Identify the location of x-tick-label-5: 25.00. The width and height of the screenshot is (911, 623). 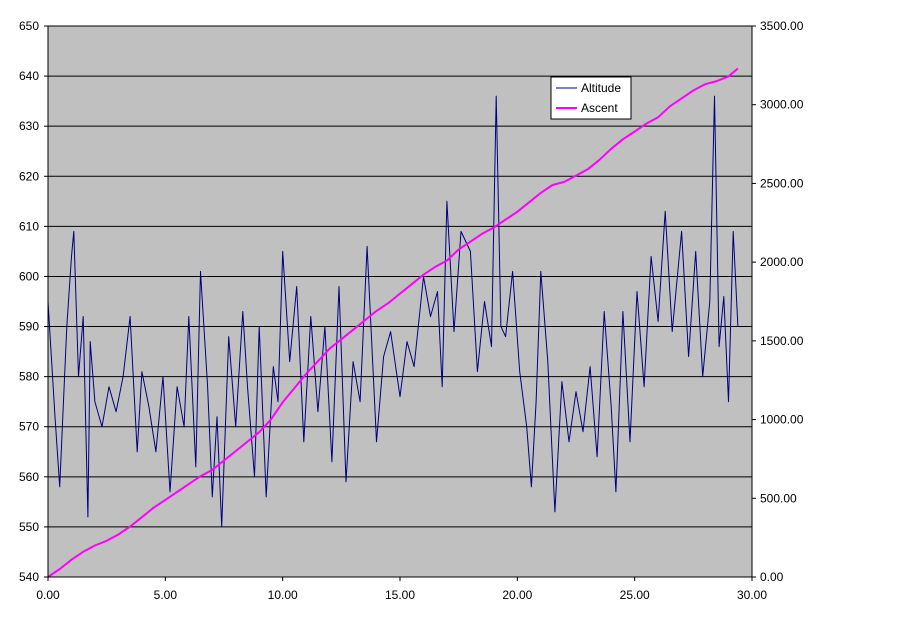
(635, 595).